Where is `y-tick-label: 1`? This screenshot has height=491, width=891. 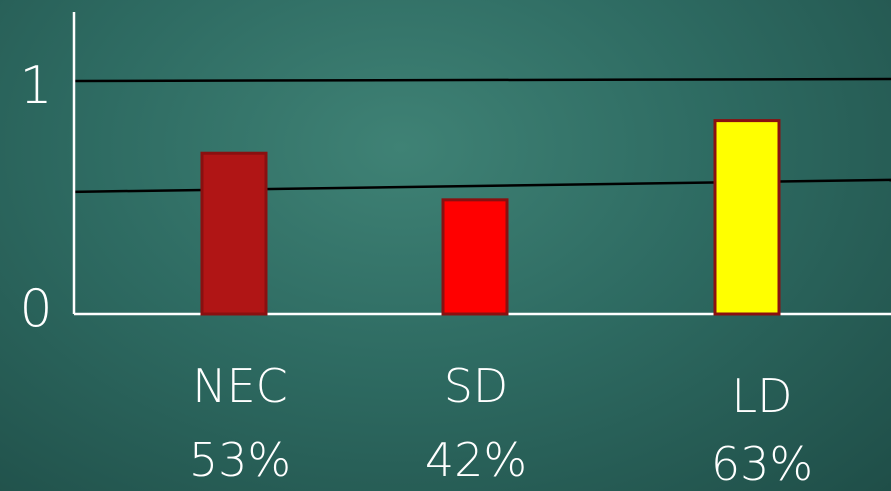 y-tick-label: 1 is located at coordinates (35, 86).